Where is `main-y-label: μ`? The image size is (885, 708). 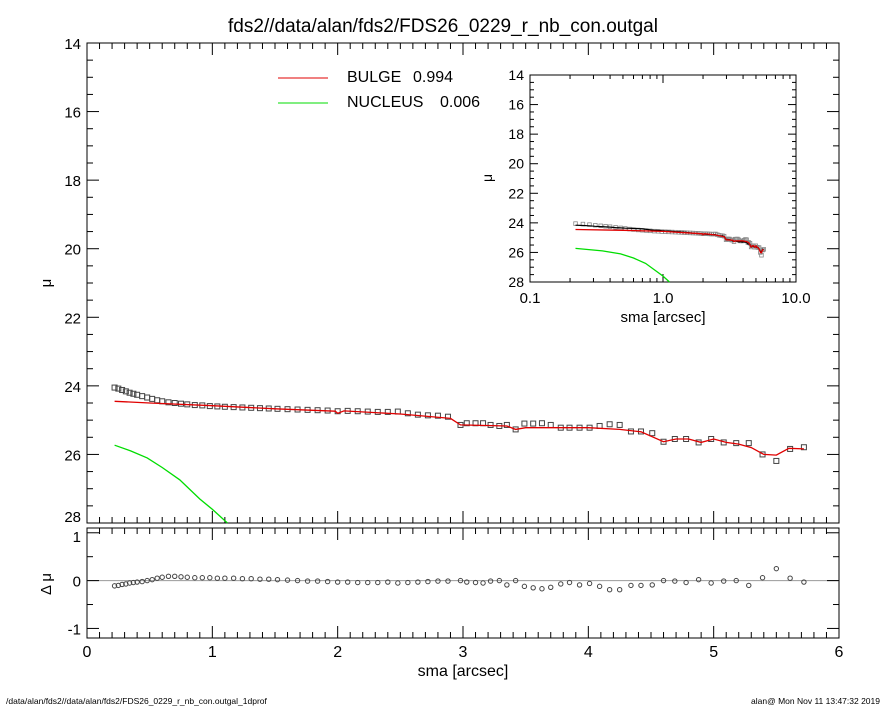
main-y-label: μ is located at coordinates (46, 283).